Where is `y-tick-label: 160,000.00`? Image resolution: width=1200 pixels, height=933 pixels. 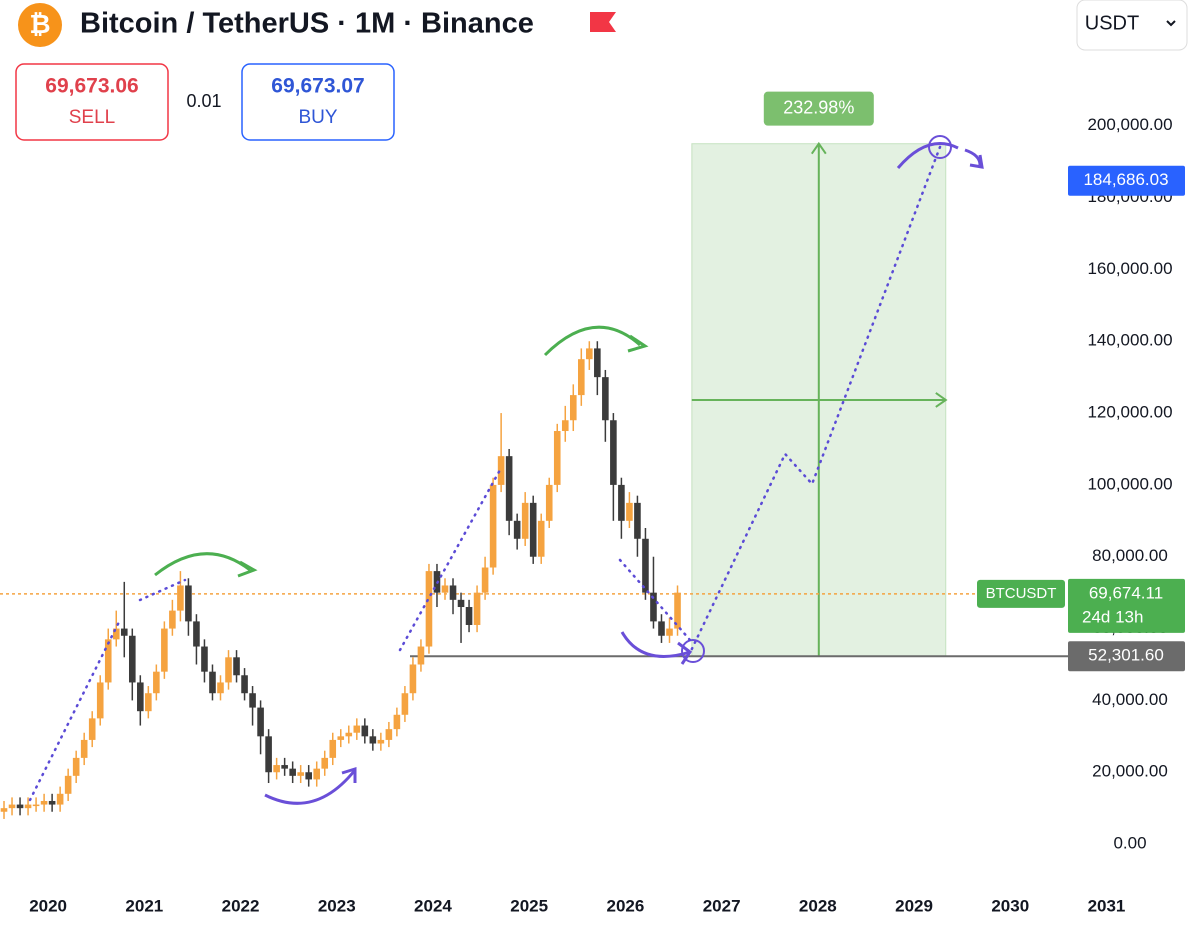
y-tick-label: 160,000.00 is located at coordinates (1129, 268).